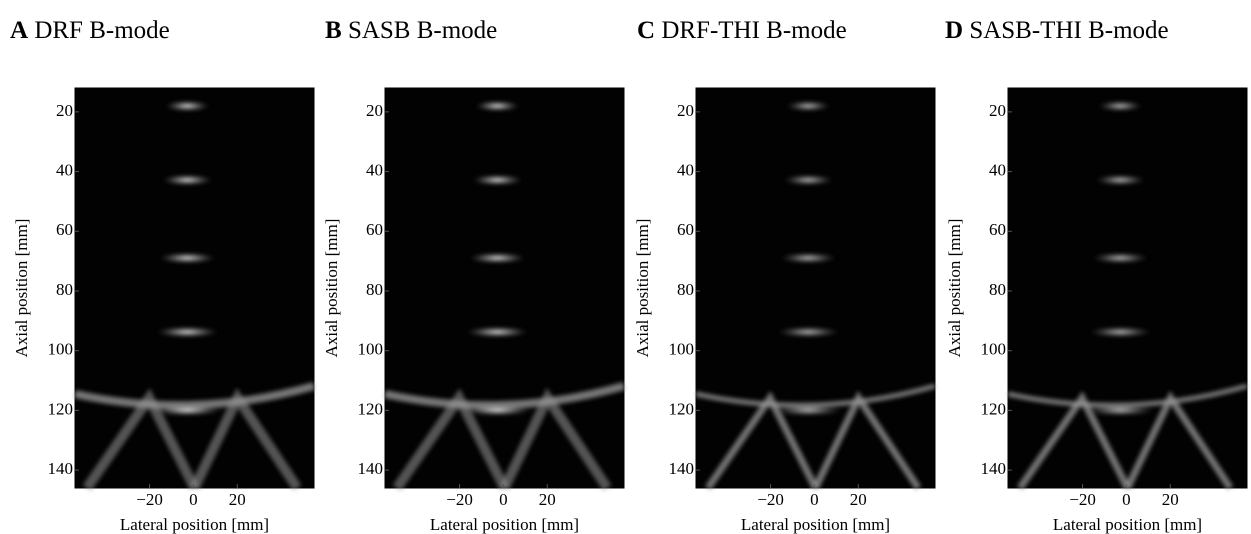 This screenshot has width=1251, height=534. I want to click on panel-title-text: SASB B-mode, so click(422, 30).